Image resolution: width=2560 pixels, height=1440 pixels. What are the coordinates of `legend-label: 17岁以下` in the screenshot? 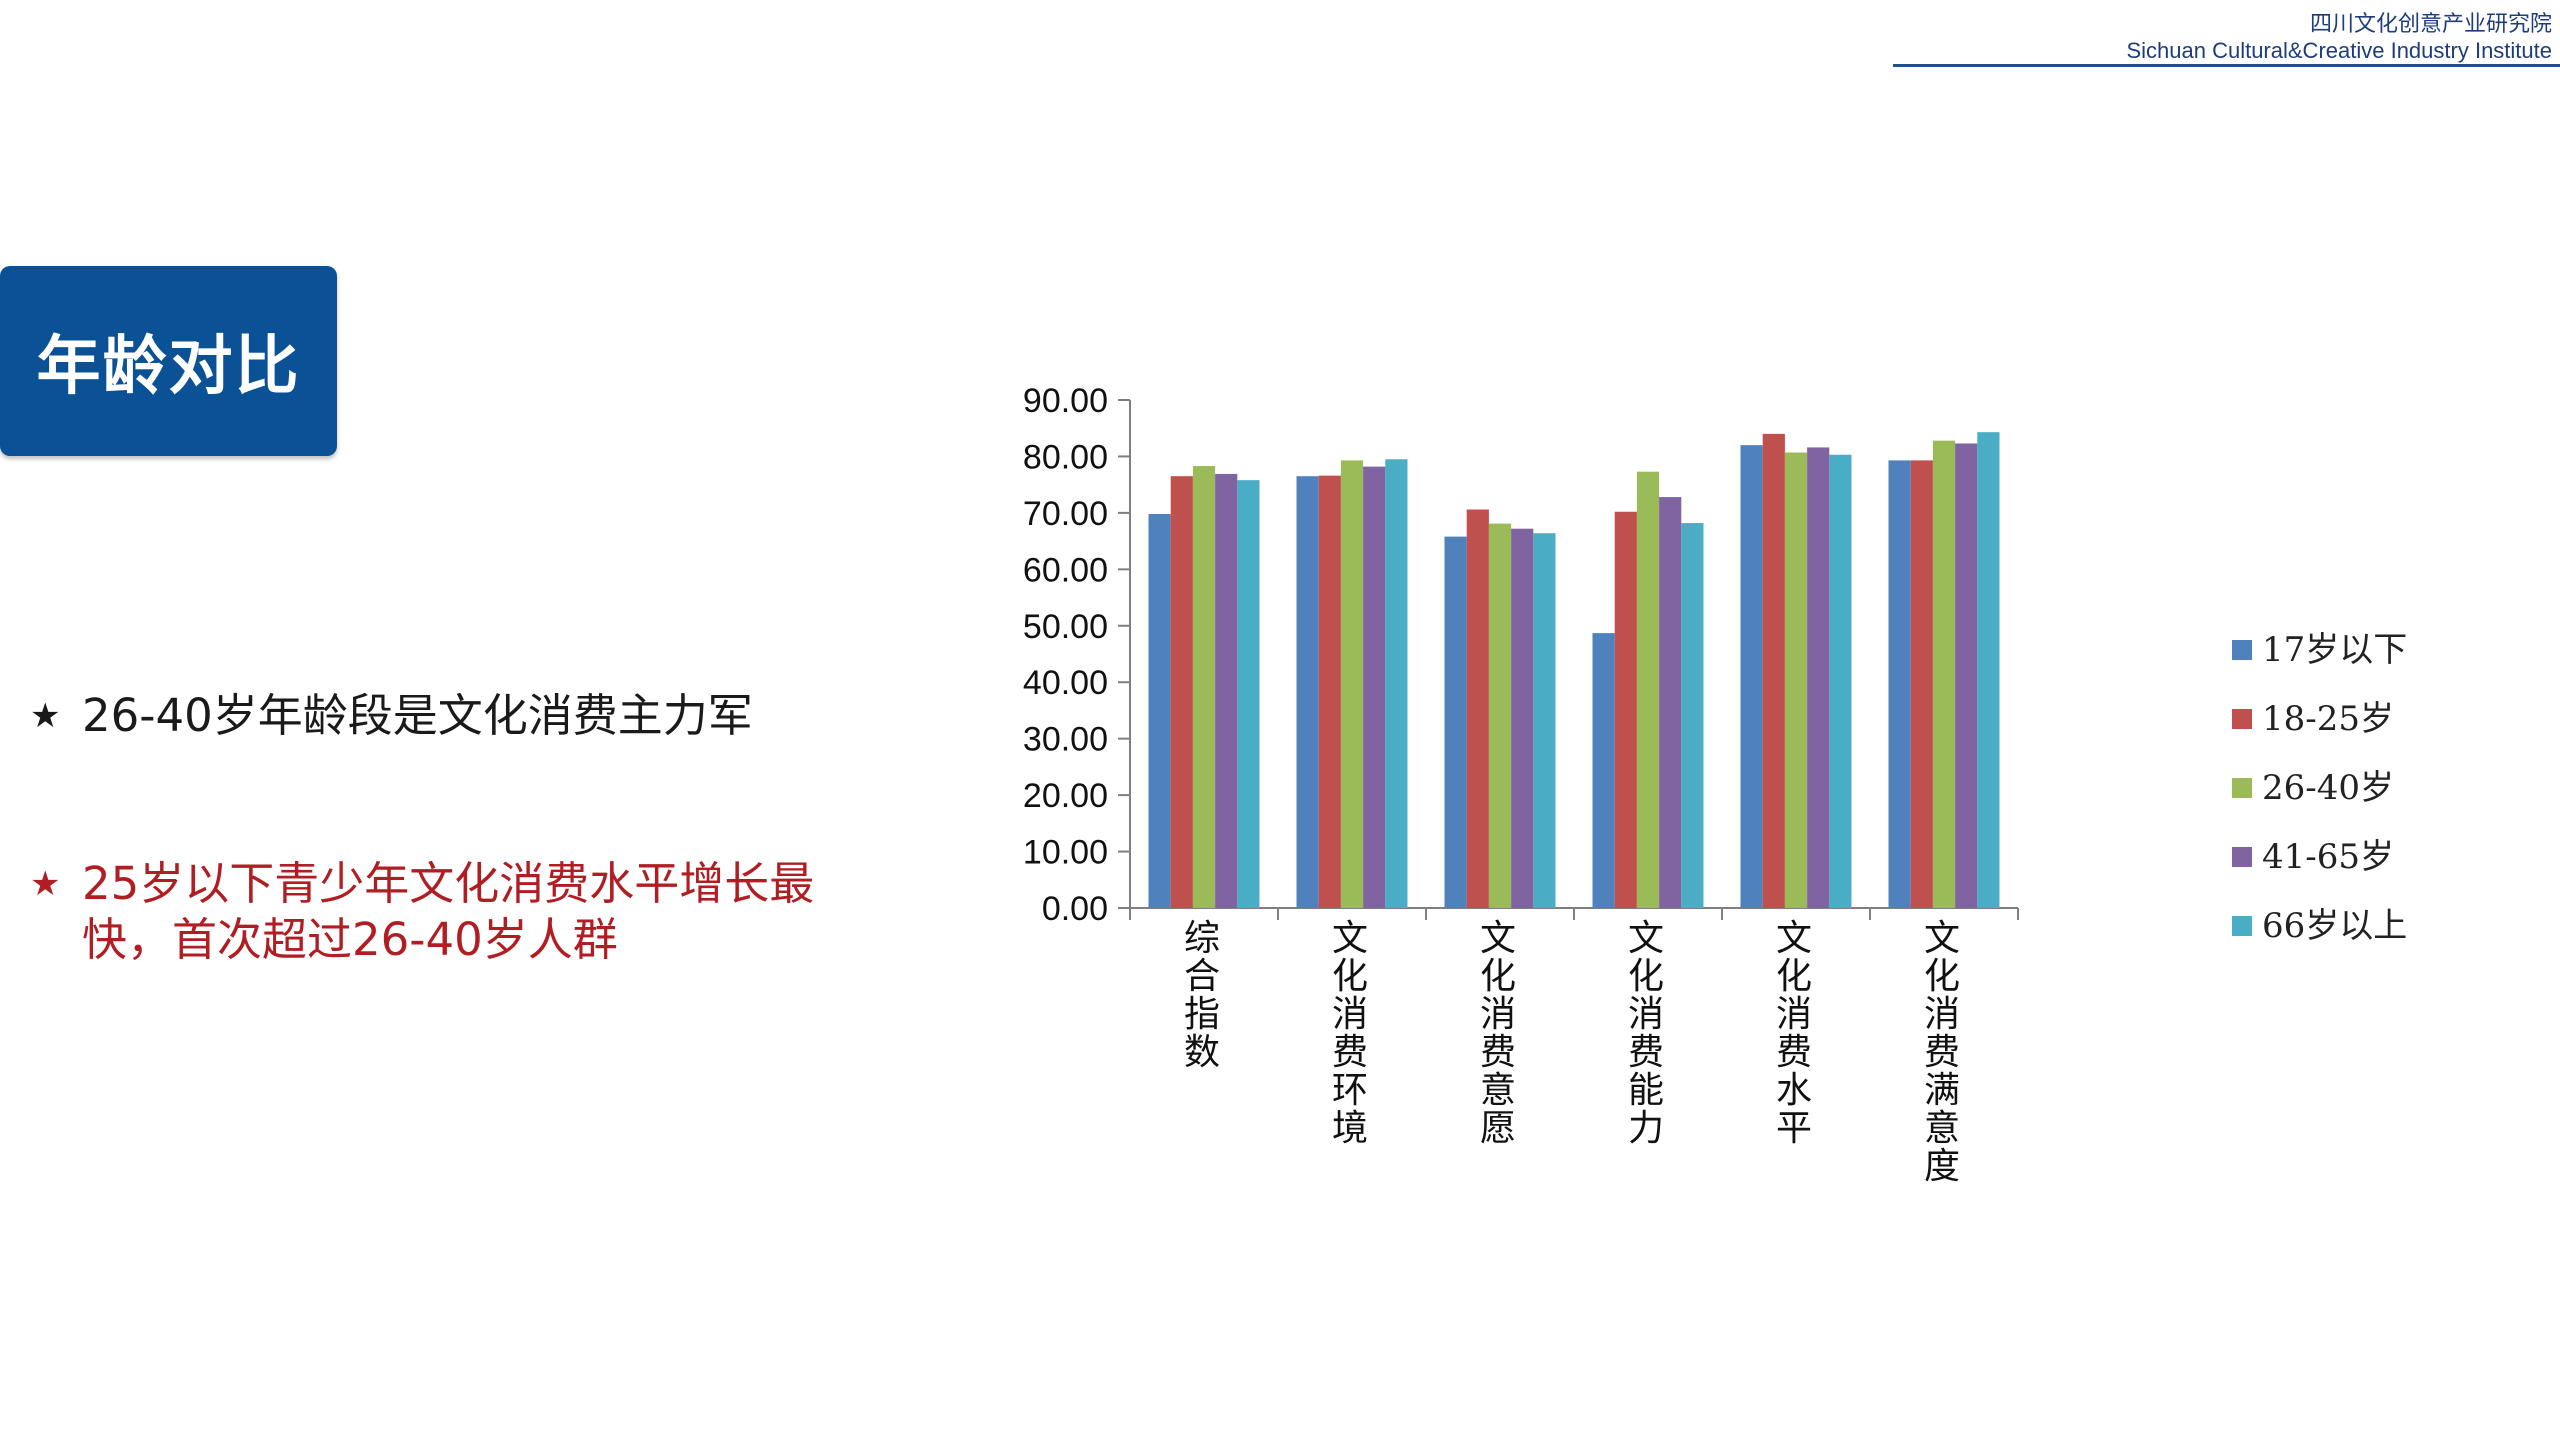 It's located at (2334, 650).